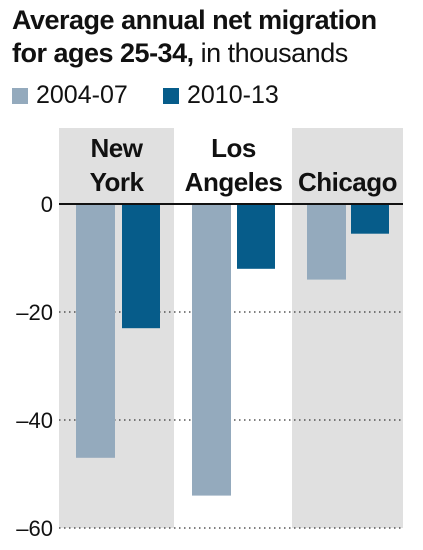 The width and height of the screenshot is (423, 550). Describe the element at coordinates (117, 148) in the screenshot. I see `category-label-0-0: New` at that location.